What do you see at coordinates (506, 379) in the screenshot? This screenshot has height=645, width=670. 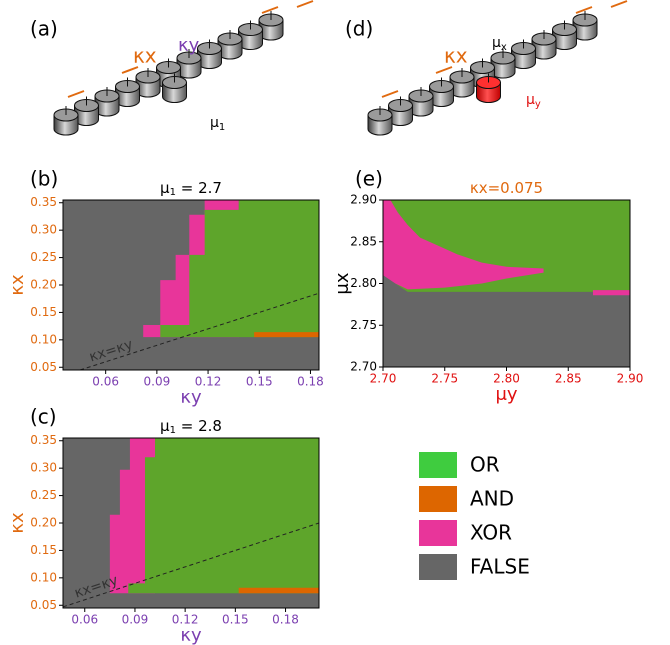 I see `x-tick-label: 2.80` at bounding box center [506, 379].